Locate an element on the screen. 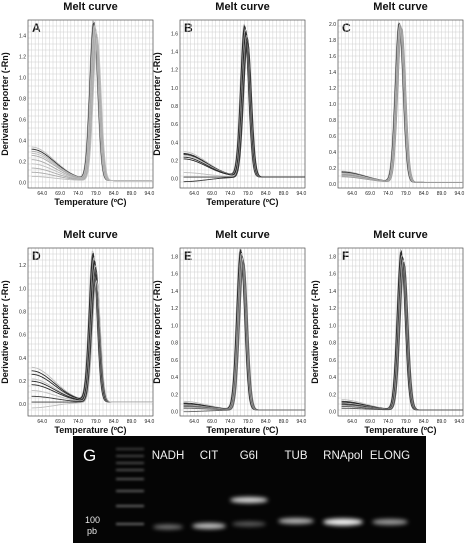 The height and width of the screenshot is (543, 474). panel-letter: F is located at coordinates (345, 256).